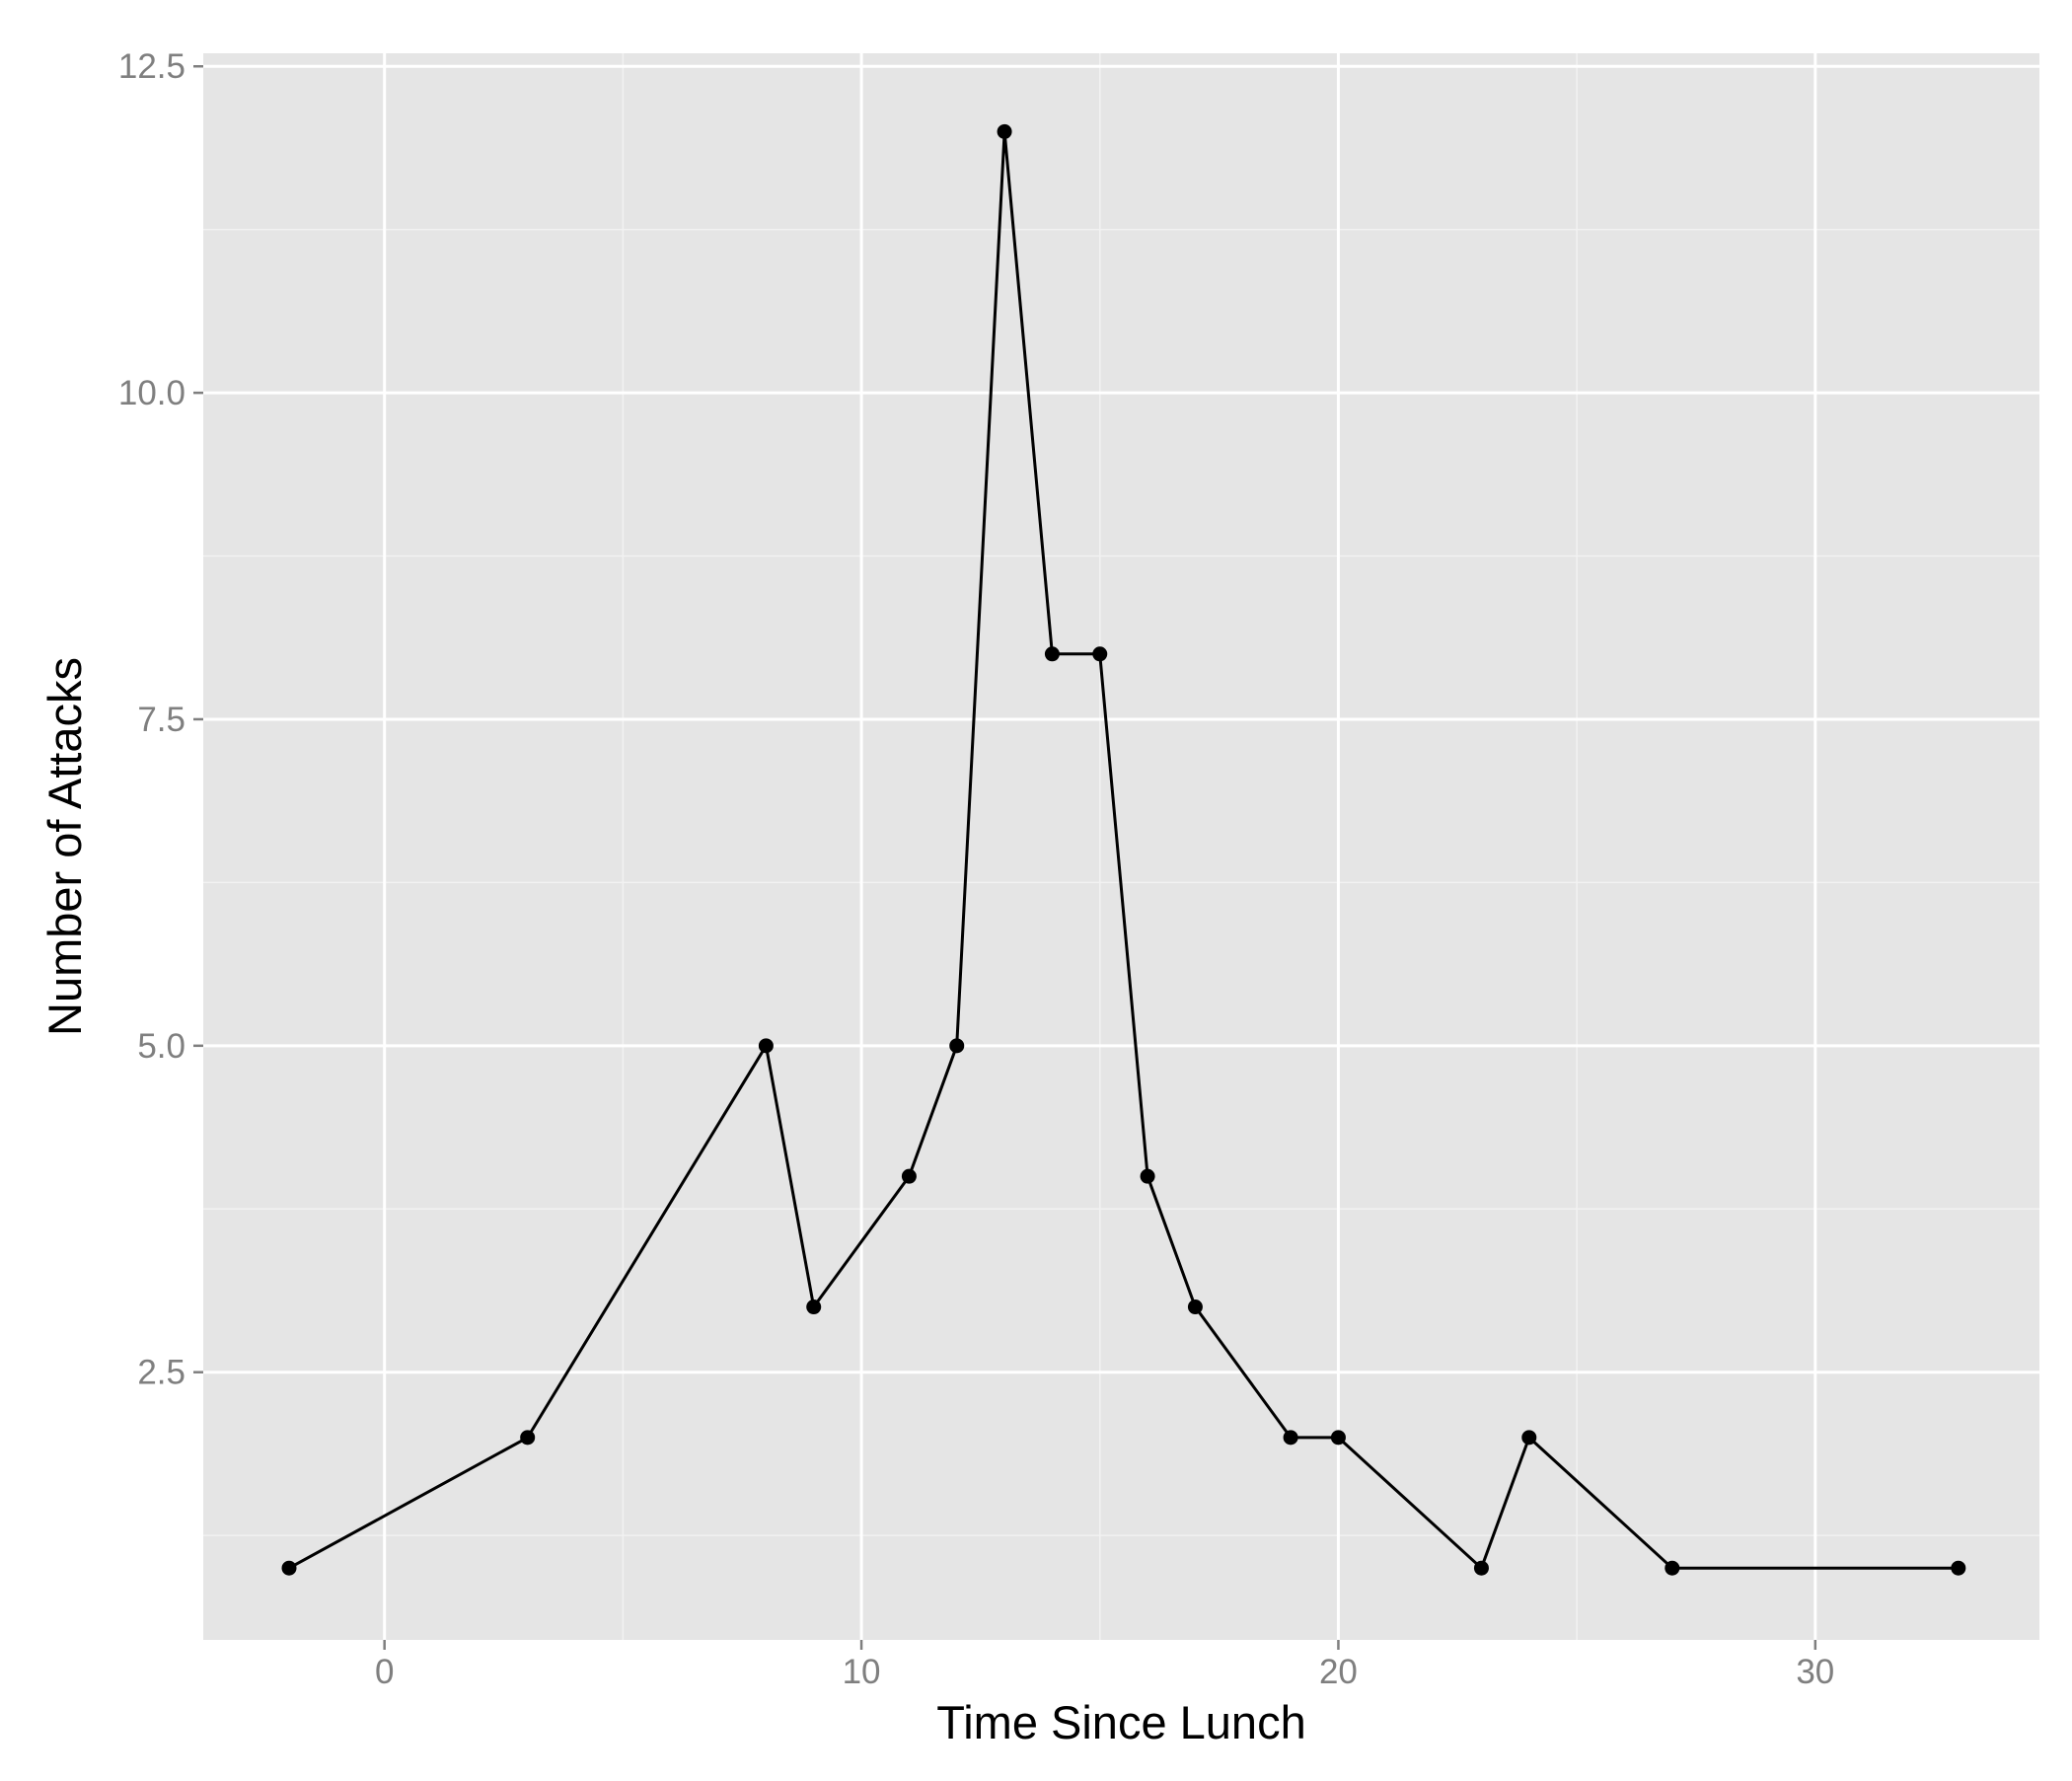 The height and width of the screenshot is (1781, 2072). I want to click on y-tick-label: 5.0, so click(161, 1046).